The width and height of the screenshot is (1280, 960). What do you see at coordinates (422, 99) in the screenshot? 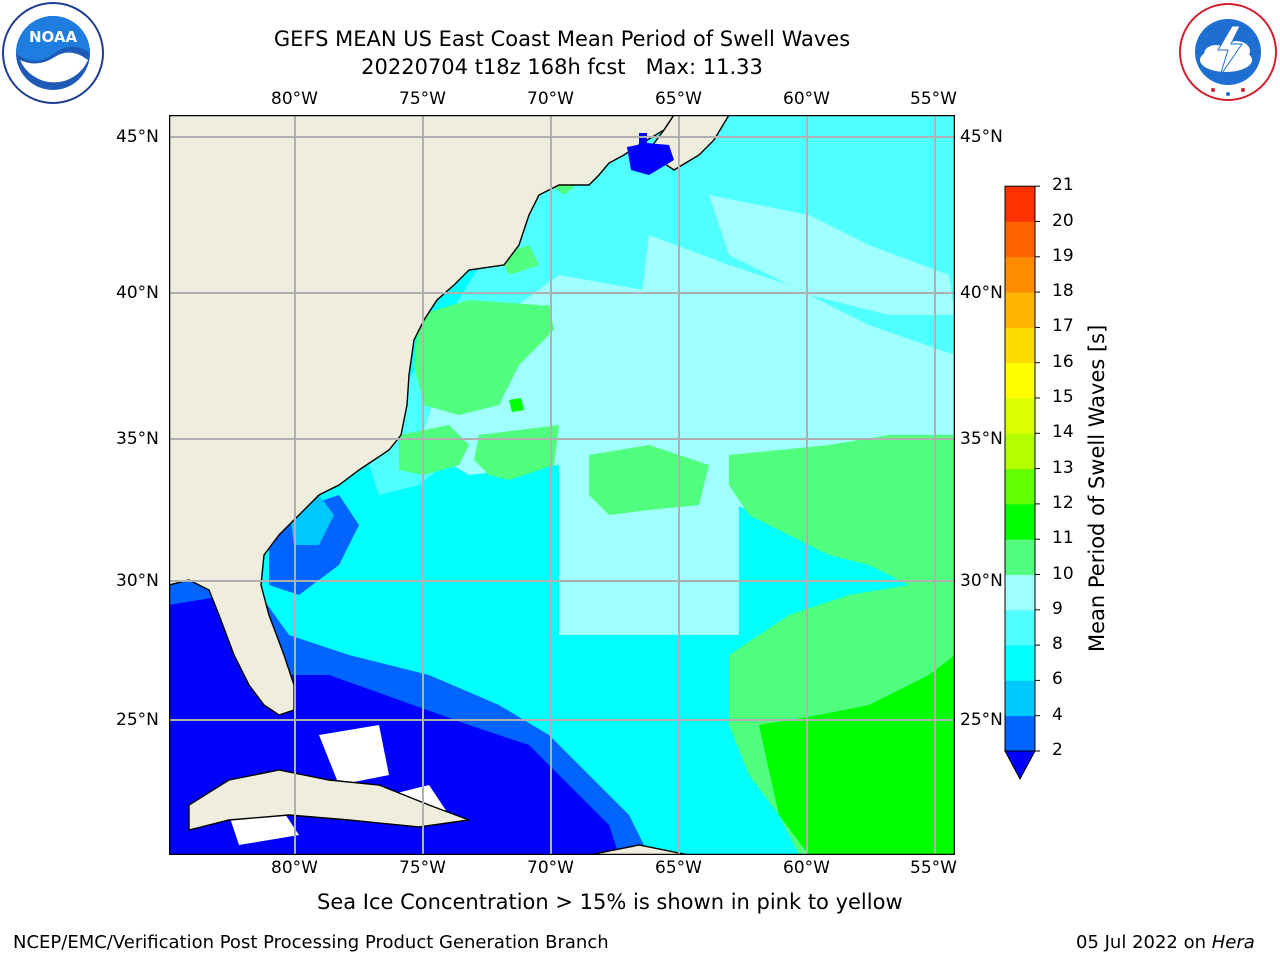
I see `lon-label-top-75w: 75°W` at bounding box center [422, 99].